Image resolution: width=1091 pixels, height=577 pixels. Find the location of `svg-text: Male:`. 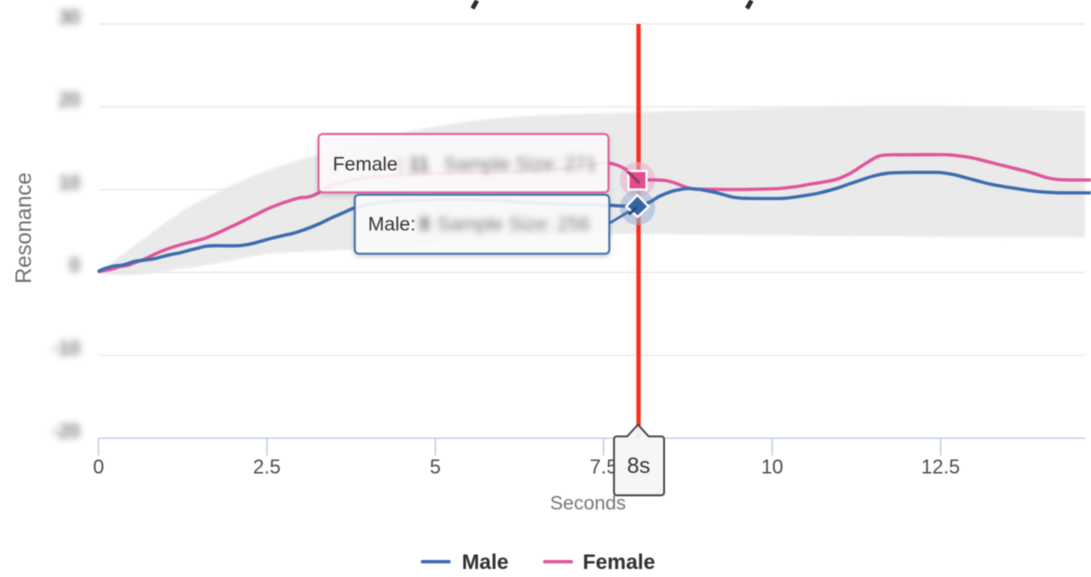

svg-text: Male: is located at coordinates (392, 225).